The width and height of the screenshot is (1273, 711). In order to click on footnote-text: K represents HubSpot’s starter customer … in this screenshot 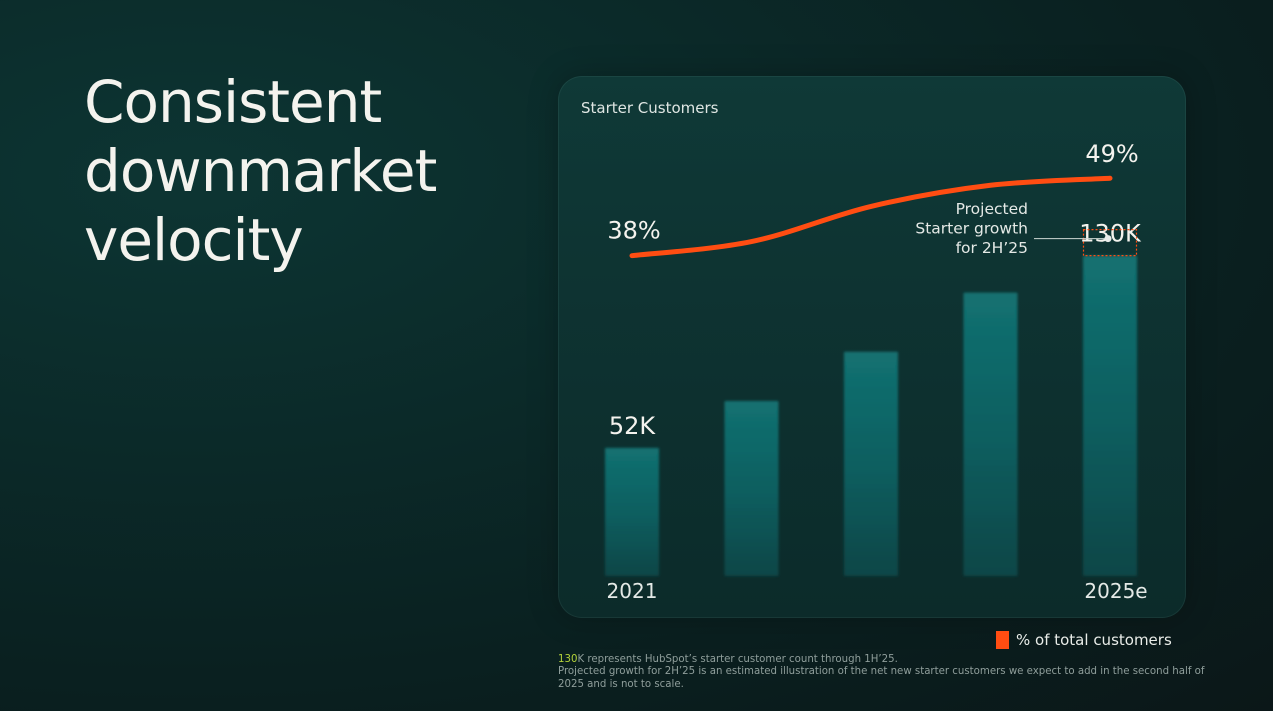, I will do `click(737, 659)`.